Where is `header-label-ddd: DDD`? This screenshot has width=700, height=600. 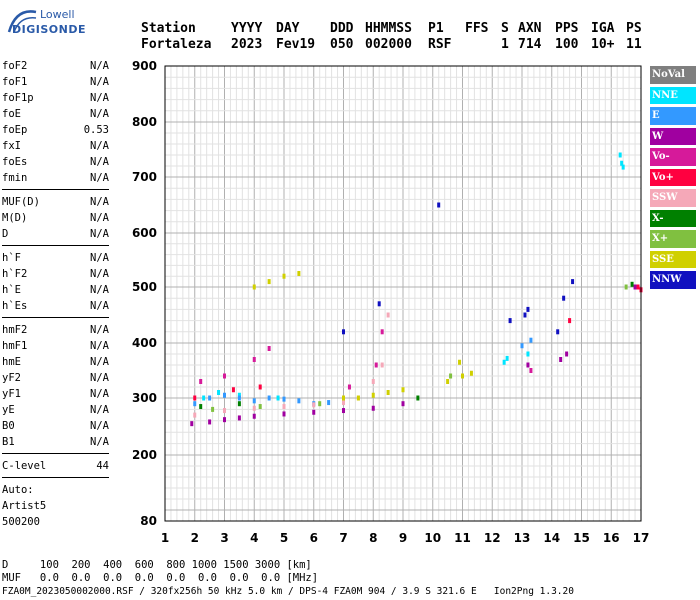 header-label-ddd: DDD is located at coordinates (342, 28).